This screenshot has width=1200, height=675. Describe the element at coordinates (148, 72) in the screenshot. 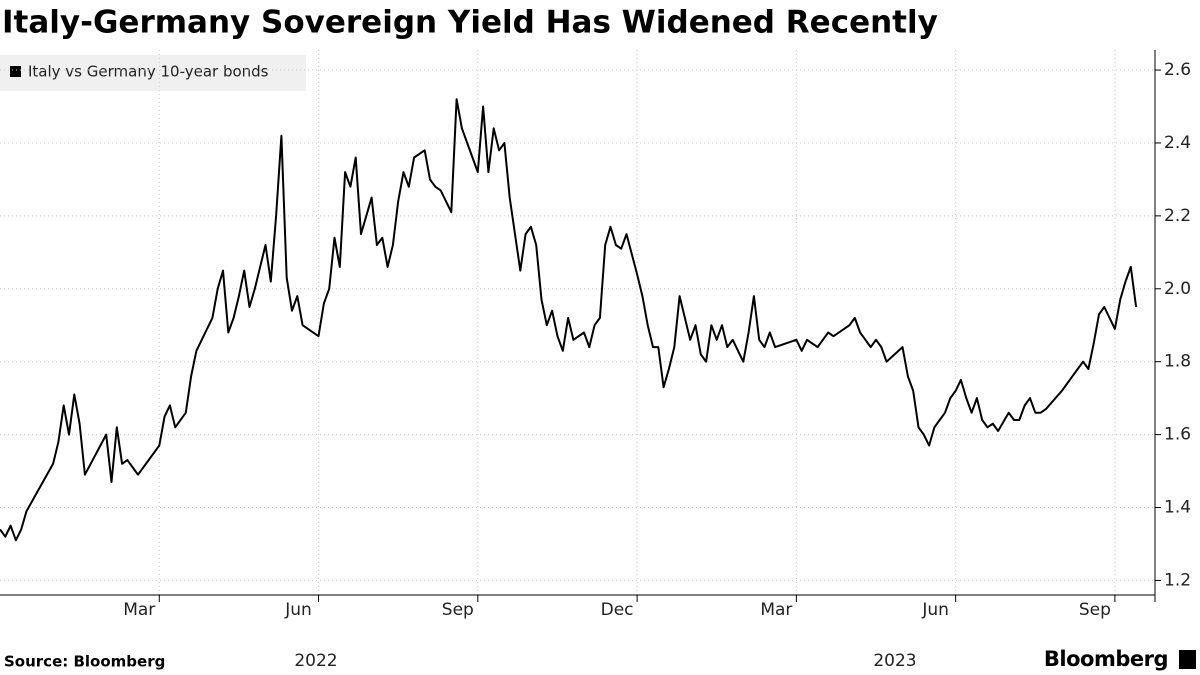

I see `legend-label: Italy vs Germany 10-year bonds` at that location.